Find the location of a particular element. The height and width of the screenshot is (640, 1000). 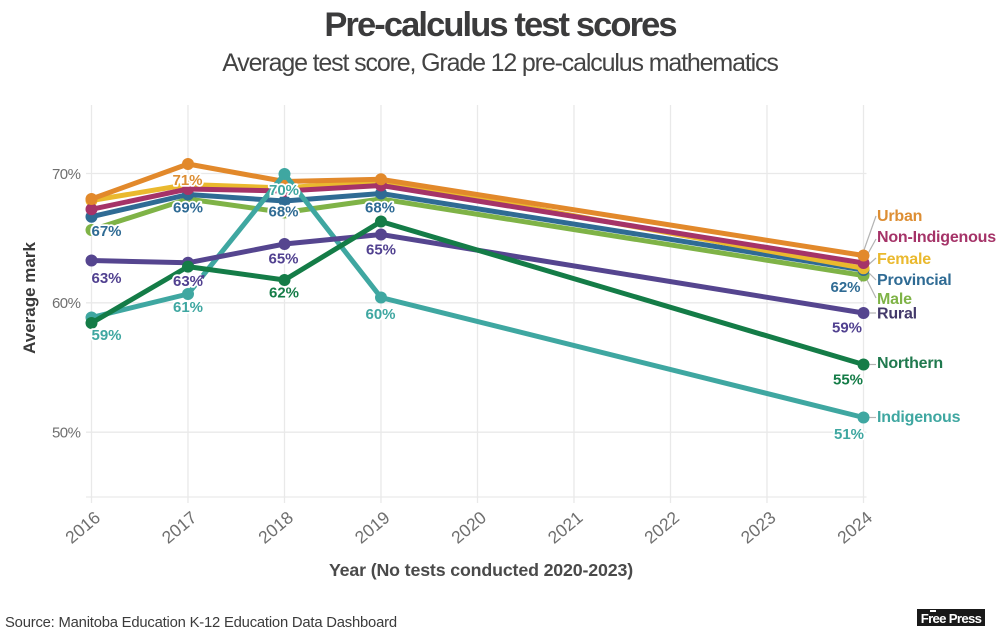

svg-text: 2018 is located at coordinates (275, 527).